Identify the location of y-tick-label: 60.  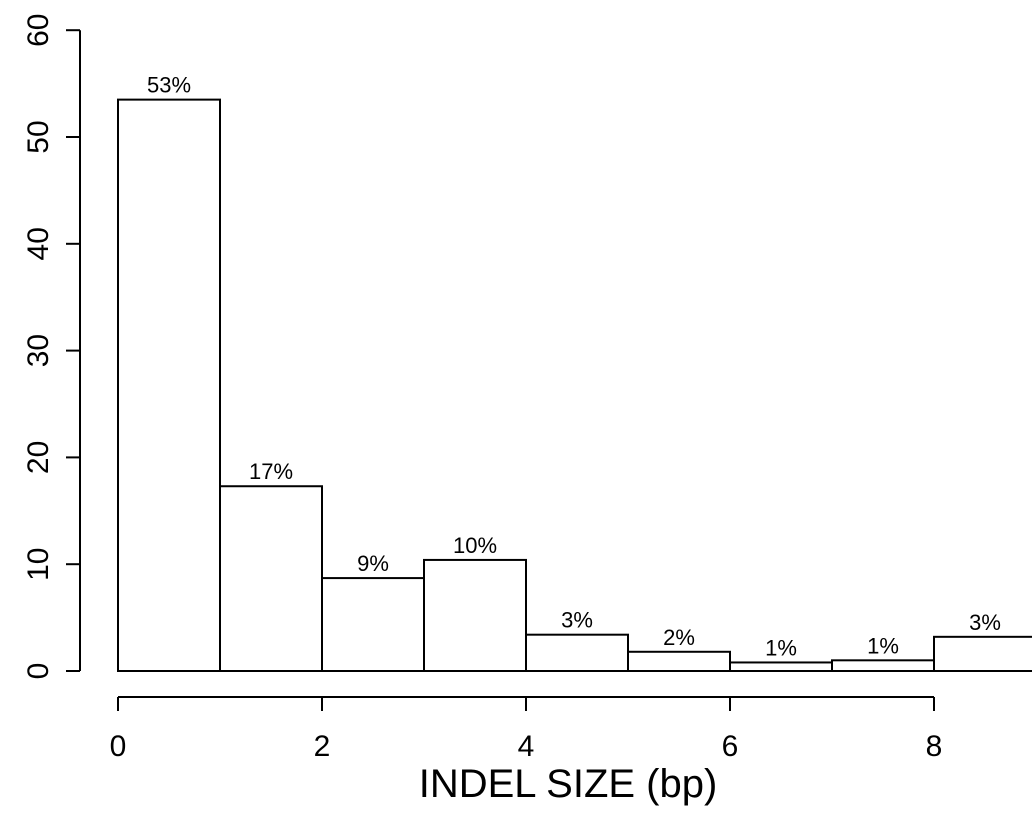
(38, 30).